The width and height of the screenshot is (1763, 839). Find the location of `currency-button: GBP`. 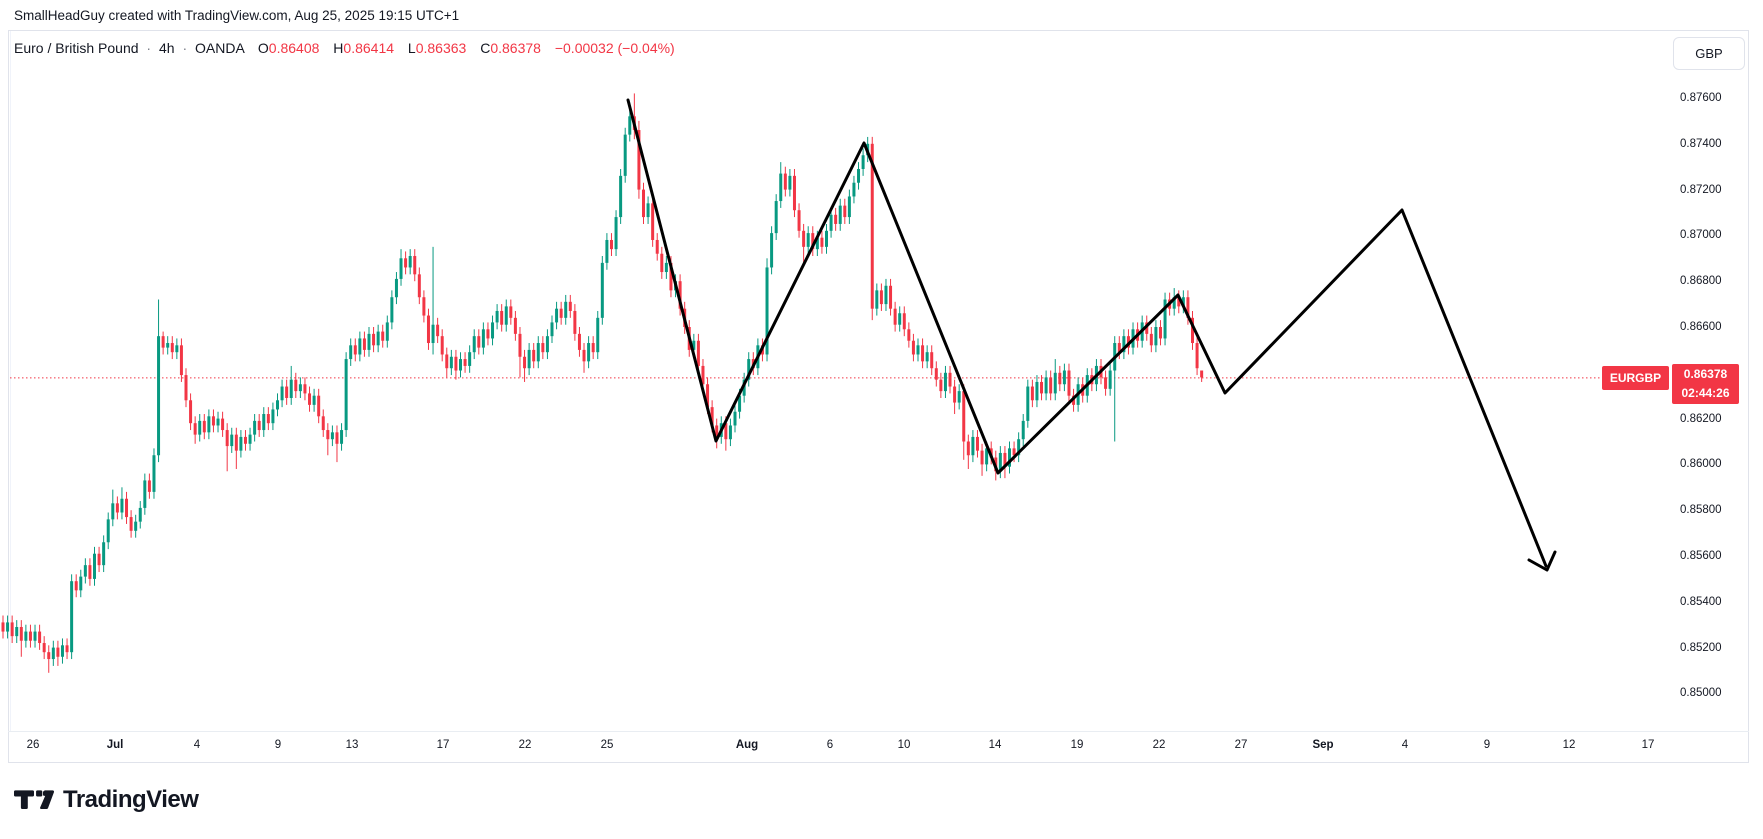

currency-button: GBP is located at coordinates (1709, 53).